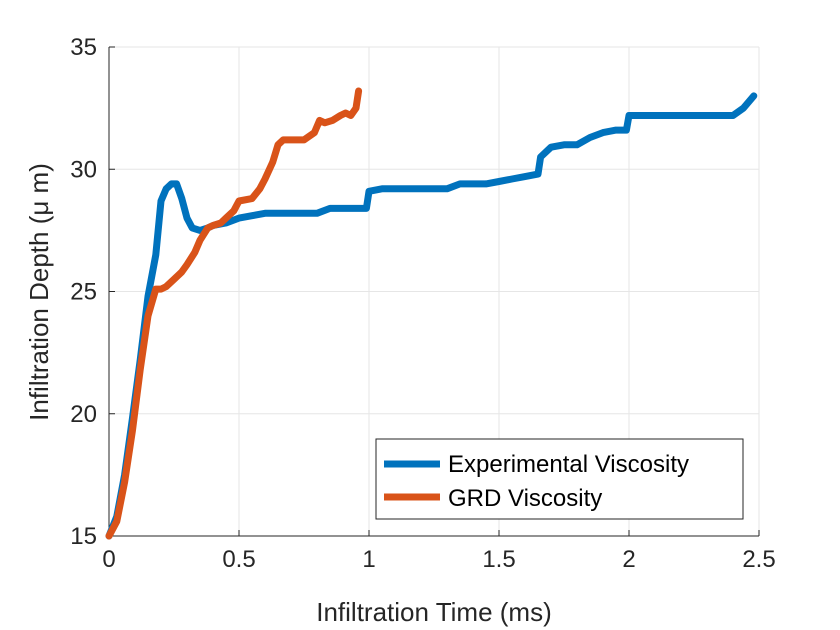 The width and height of the screenshot is (840, 630). Describe the element at coordinates (108, 559) in the screenshot. I see `x-tick-label: 0` at that location.